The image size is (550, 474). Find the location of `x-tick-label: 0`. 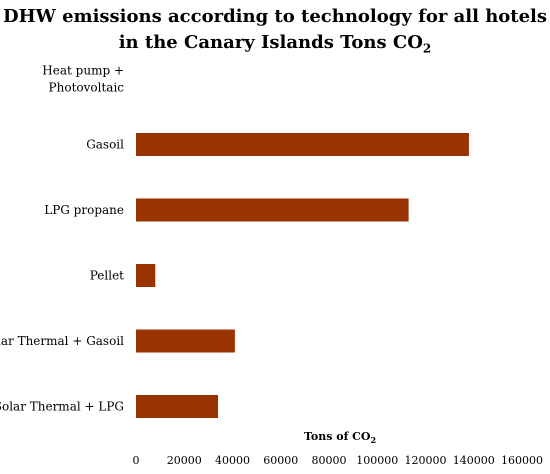

x-tick-label: 0 is located at coordinates (136, 460).